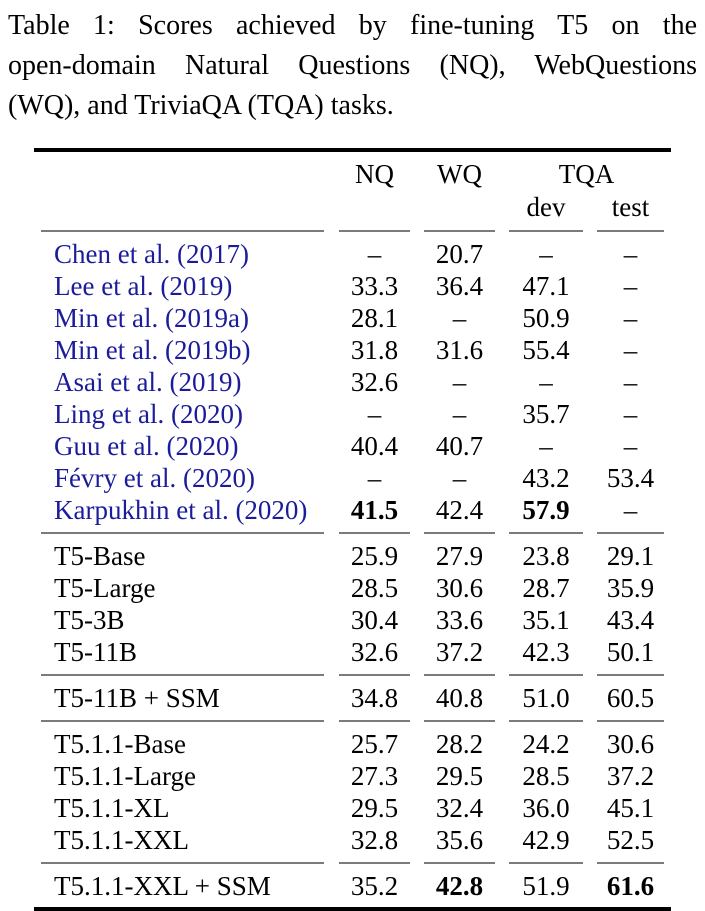 The width and height of the screenshot is (705, 911). I want to click on caption-line-3: (WQ), and TriviaQA (TQA) tasks., so click(201, 105).